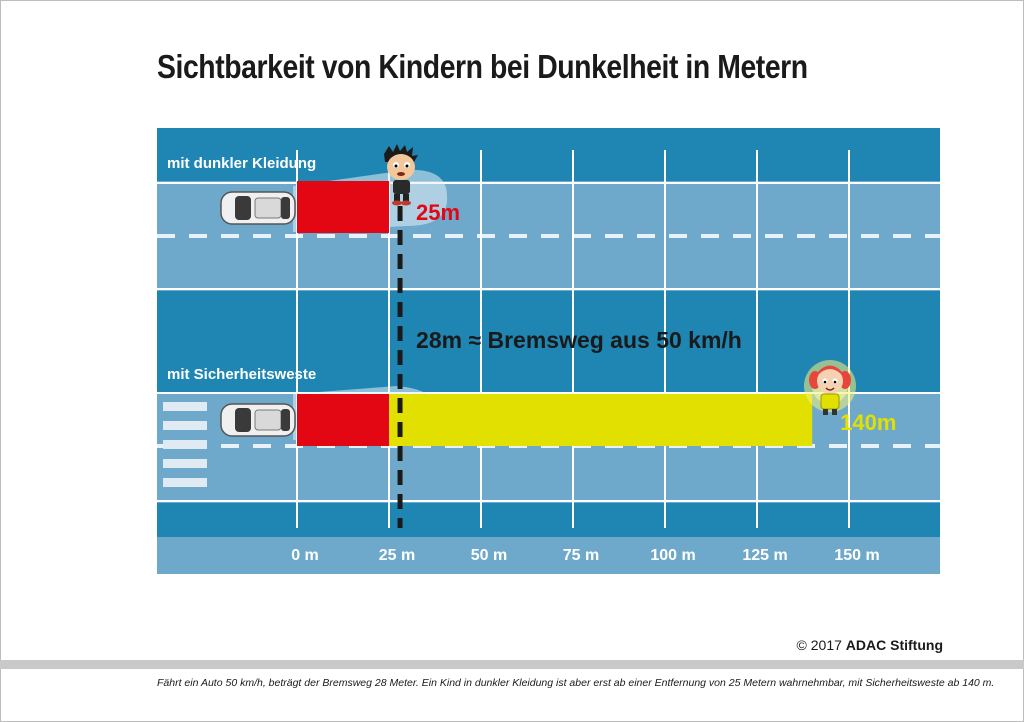  Describe the element at coordinates (764, 555) in the screenshot. I see `x-tick-label: 125 m` at that location.